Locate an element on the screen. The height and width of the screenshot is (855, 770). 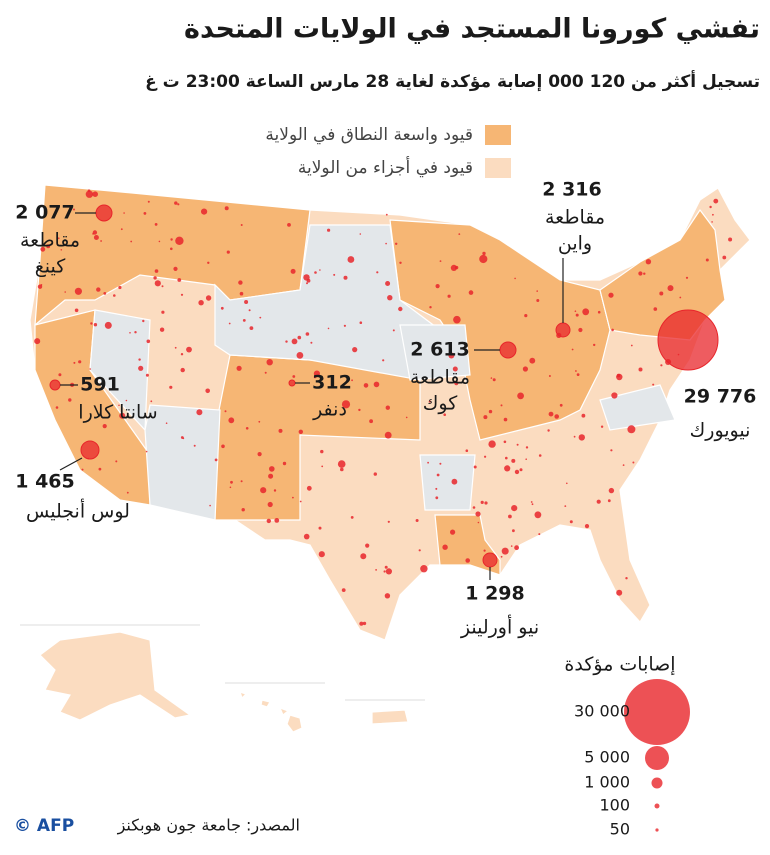
callout-label: لوس أنجليس is located at coordinates (78, 511).